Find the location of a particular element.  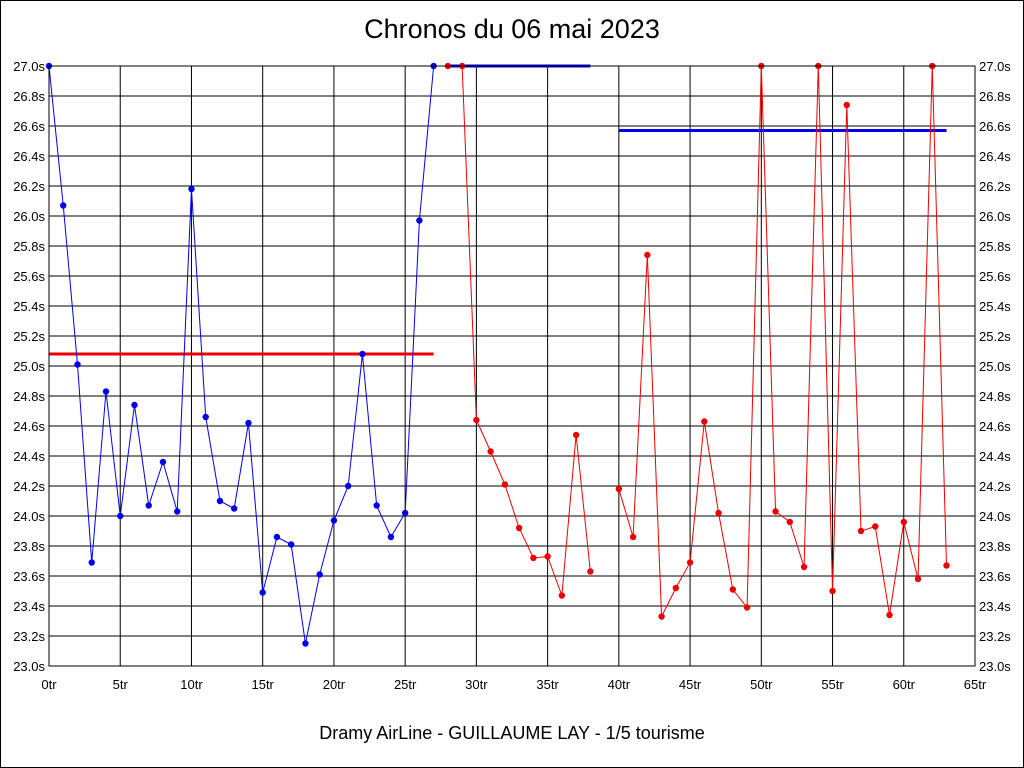

y-tick-label-right: 24.4s is located at coordinates (995, 456).